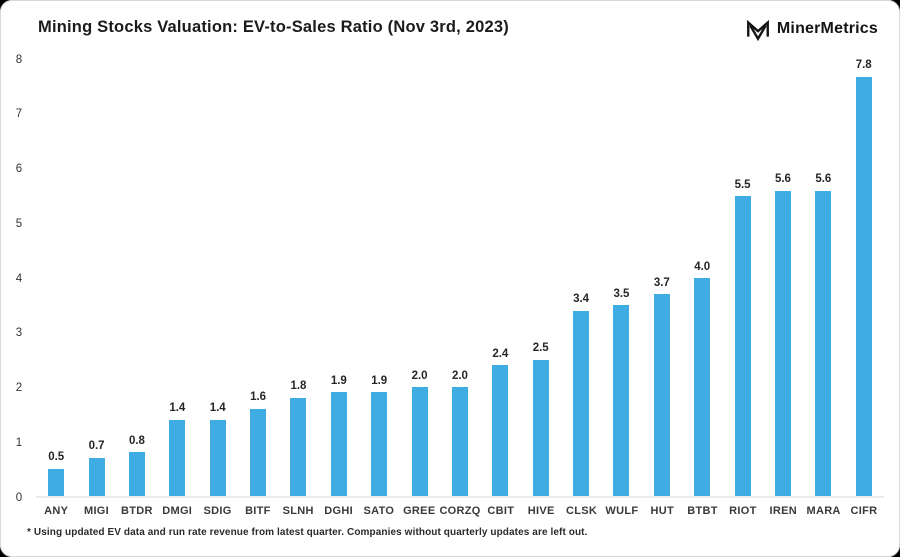  I want to click on y-tick-label: 0, so click(19, 497).